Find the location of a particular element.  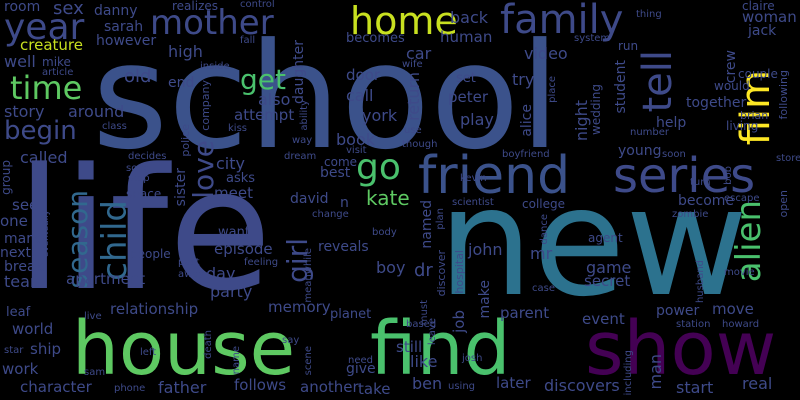

word-discovers: discovers is located at coordinates (582, 385).